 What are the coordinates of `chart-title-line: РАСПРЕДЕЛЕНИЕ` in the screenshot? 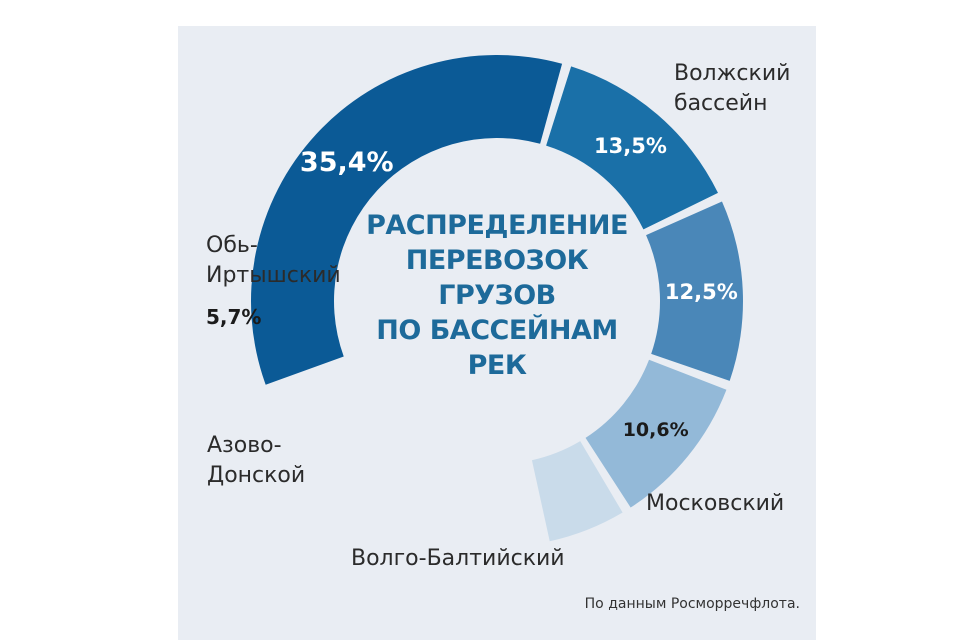 It's located at (497, 225).